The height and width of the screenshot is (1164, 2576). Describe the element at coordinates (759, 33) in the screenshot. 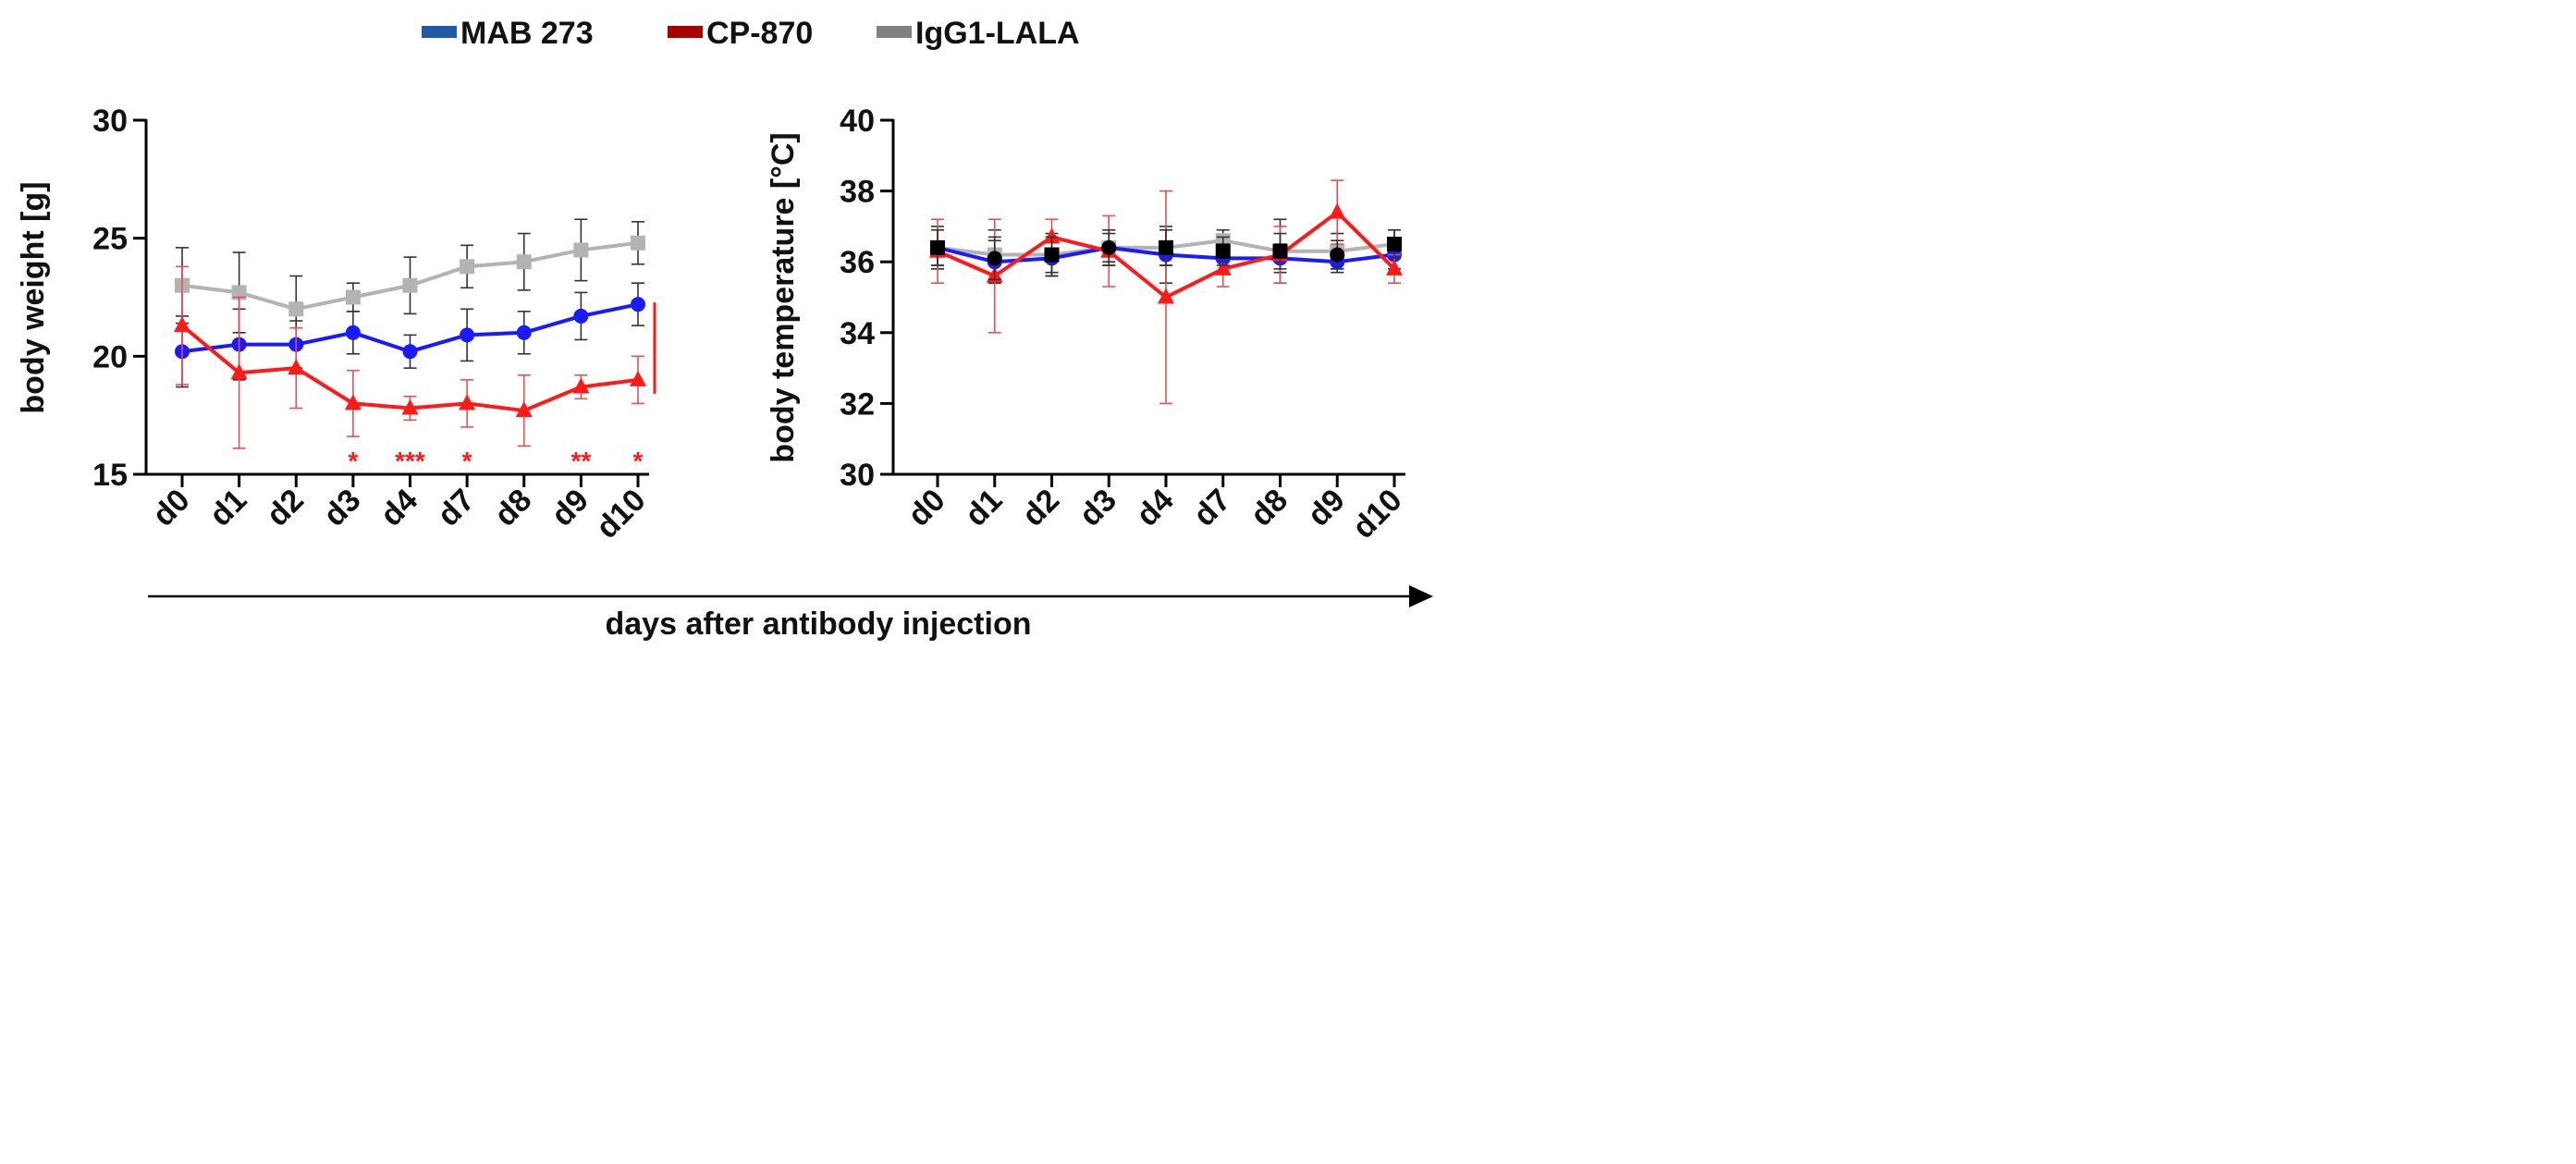

I see `legend-label-cp870: CP-870` at that location.